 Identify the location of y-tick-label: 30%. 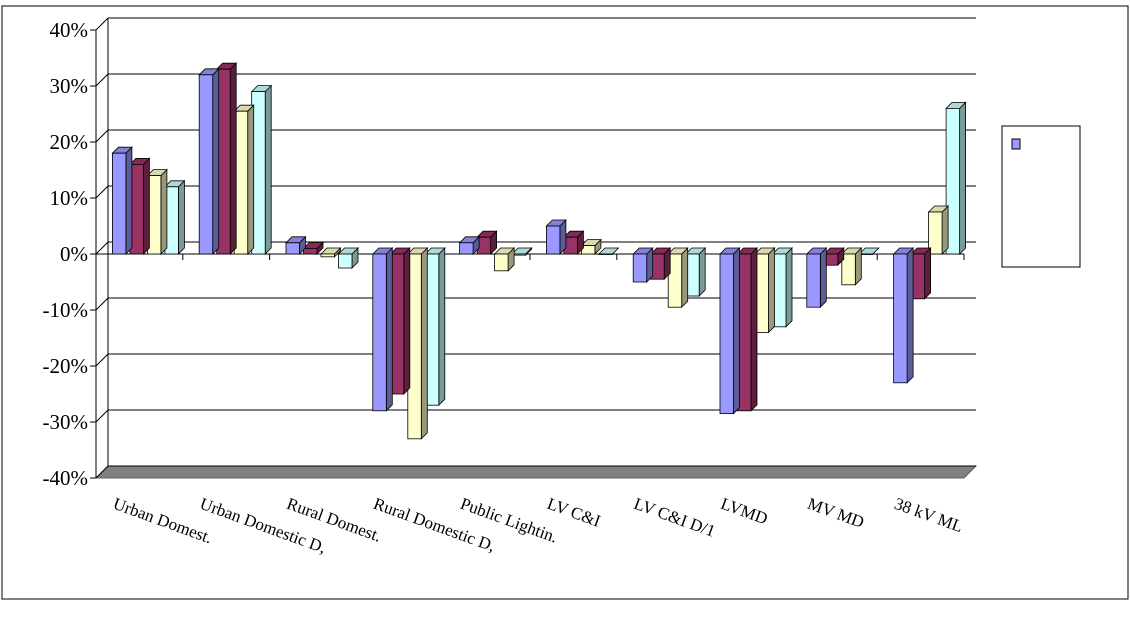
(69, 86).